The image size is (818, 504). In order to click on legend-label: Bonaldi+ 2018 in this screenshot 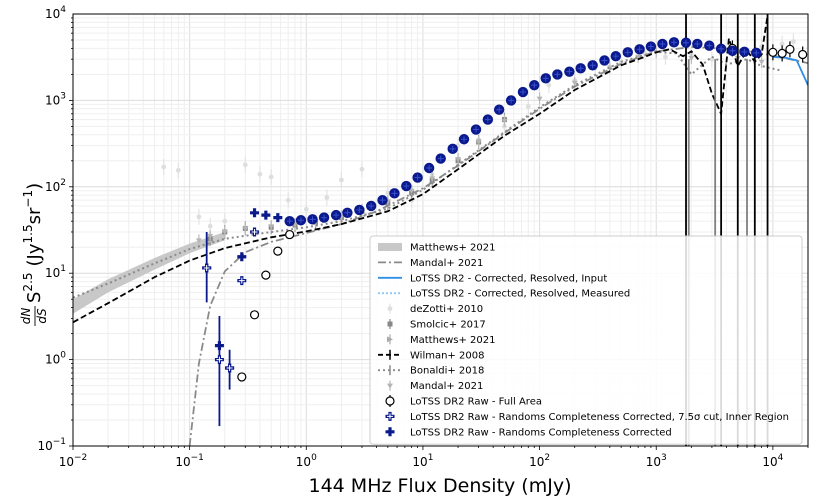, I will do `click(447, 371)`.